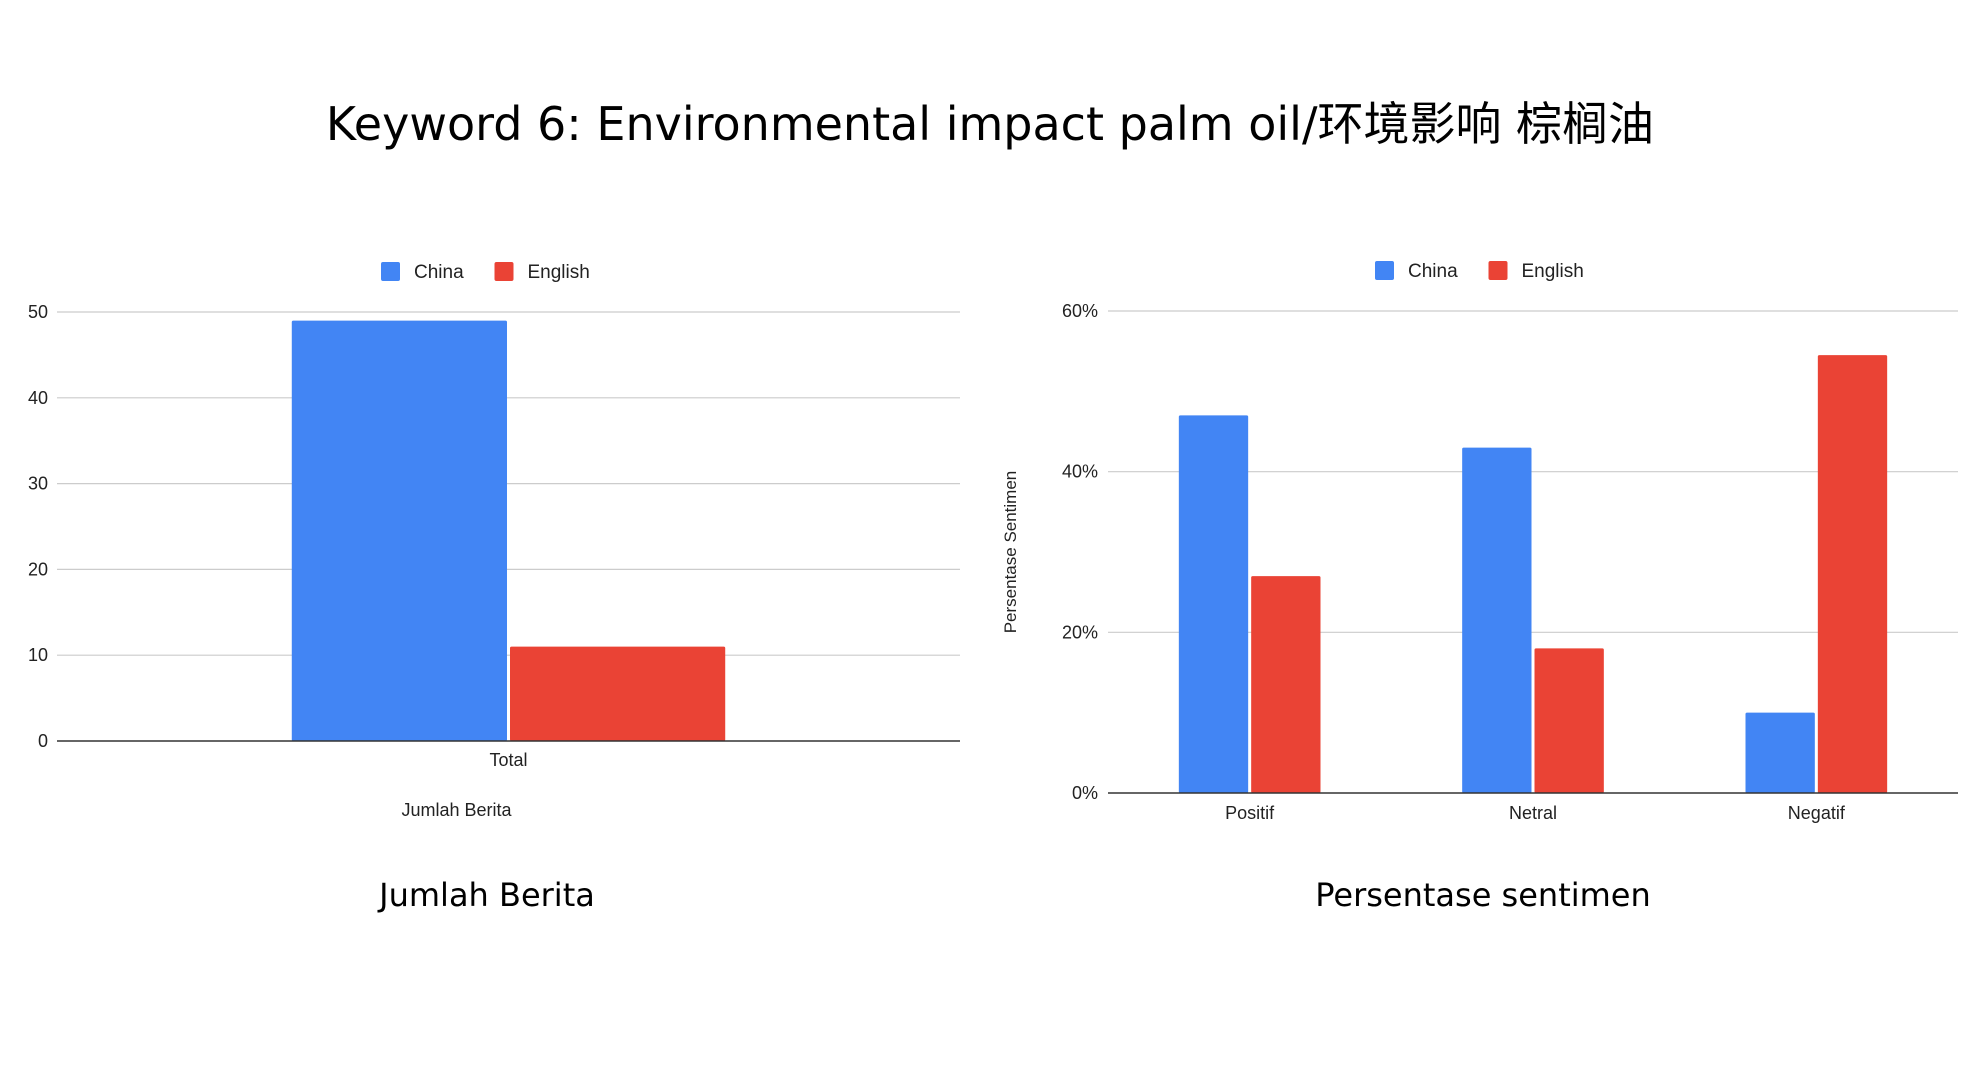 This screenshot has width=1980, height=1080. What do you see at coordinates (1085, 793) in the screenshot?
I see `y-tick-label: 0%` at bounding box center [1085, 793].